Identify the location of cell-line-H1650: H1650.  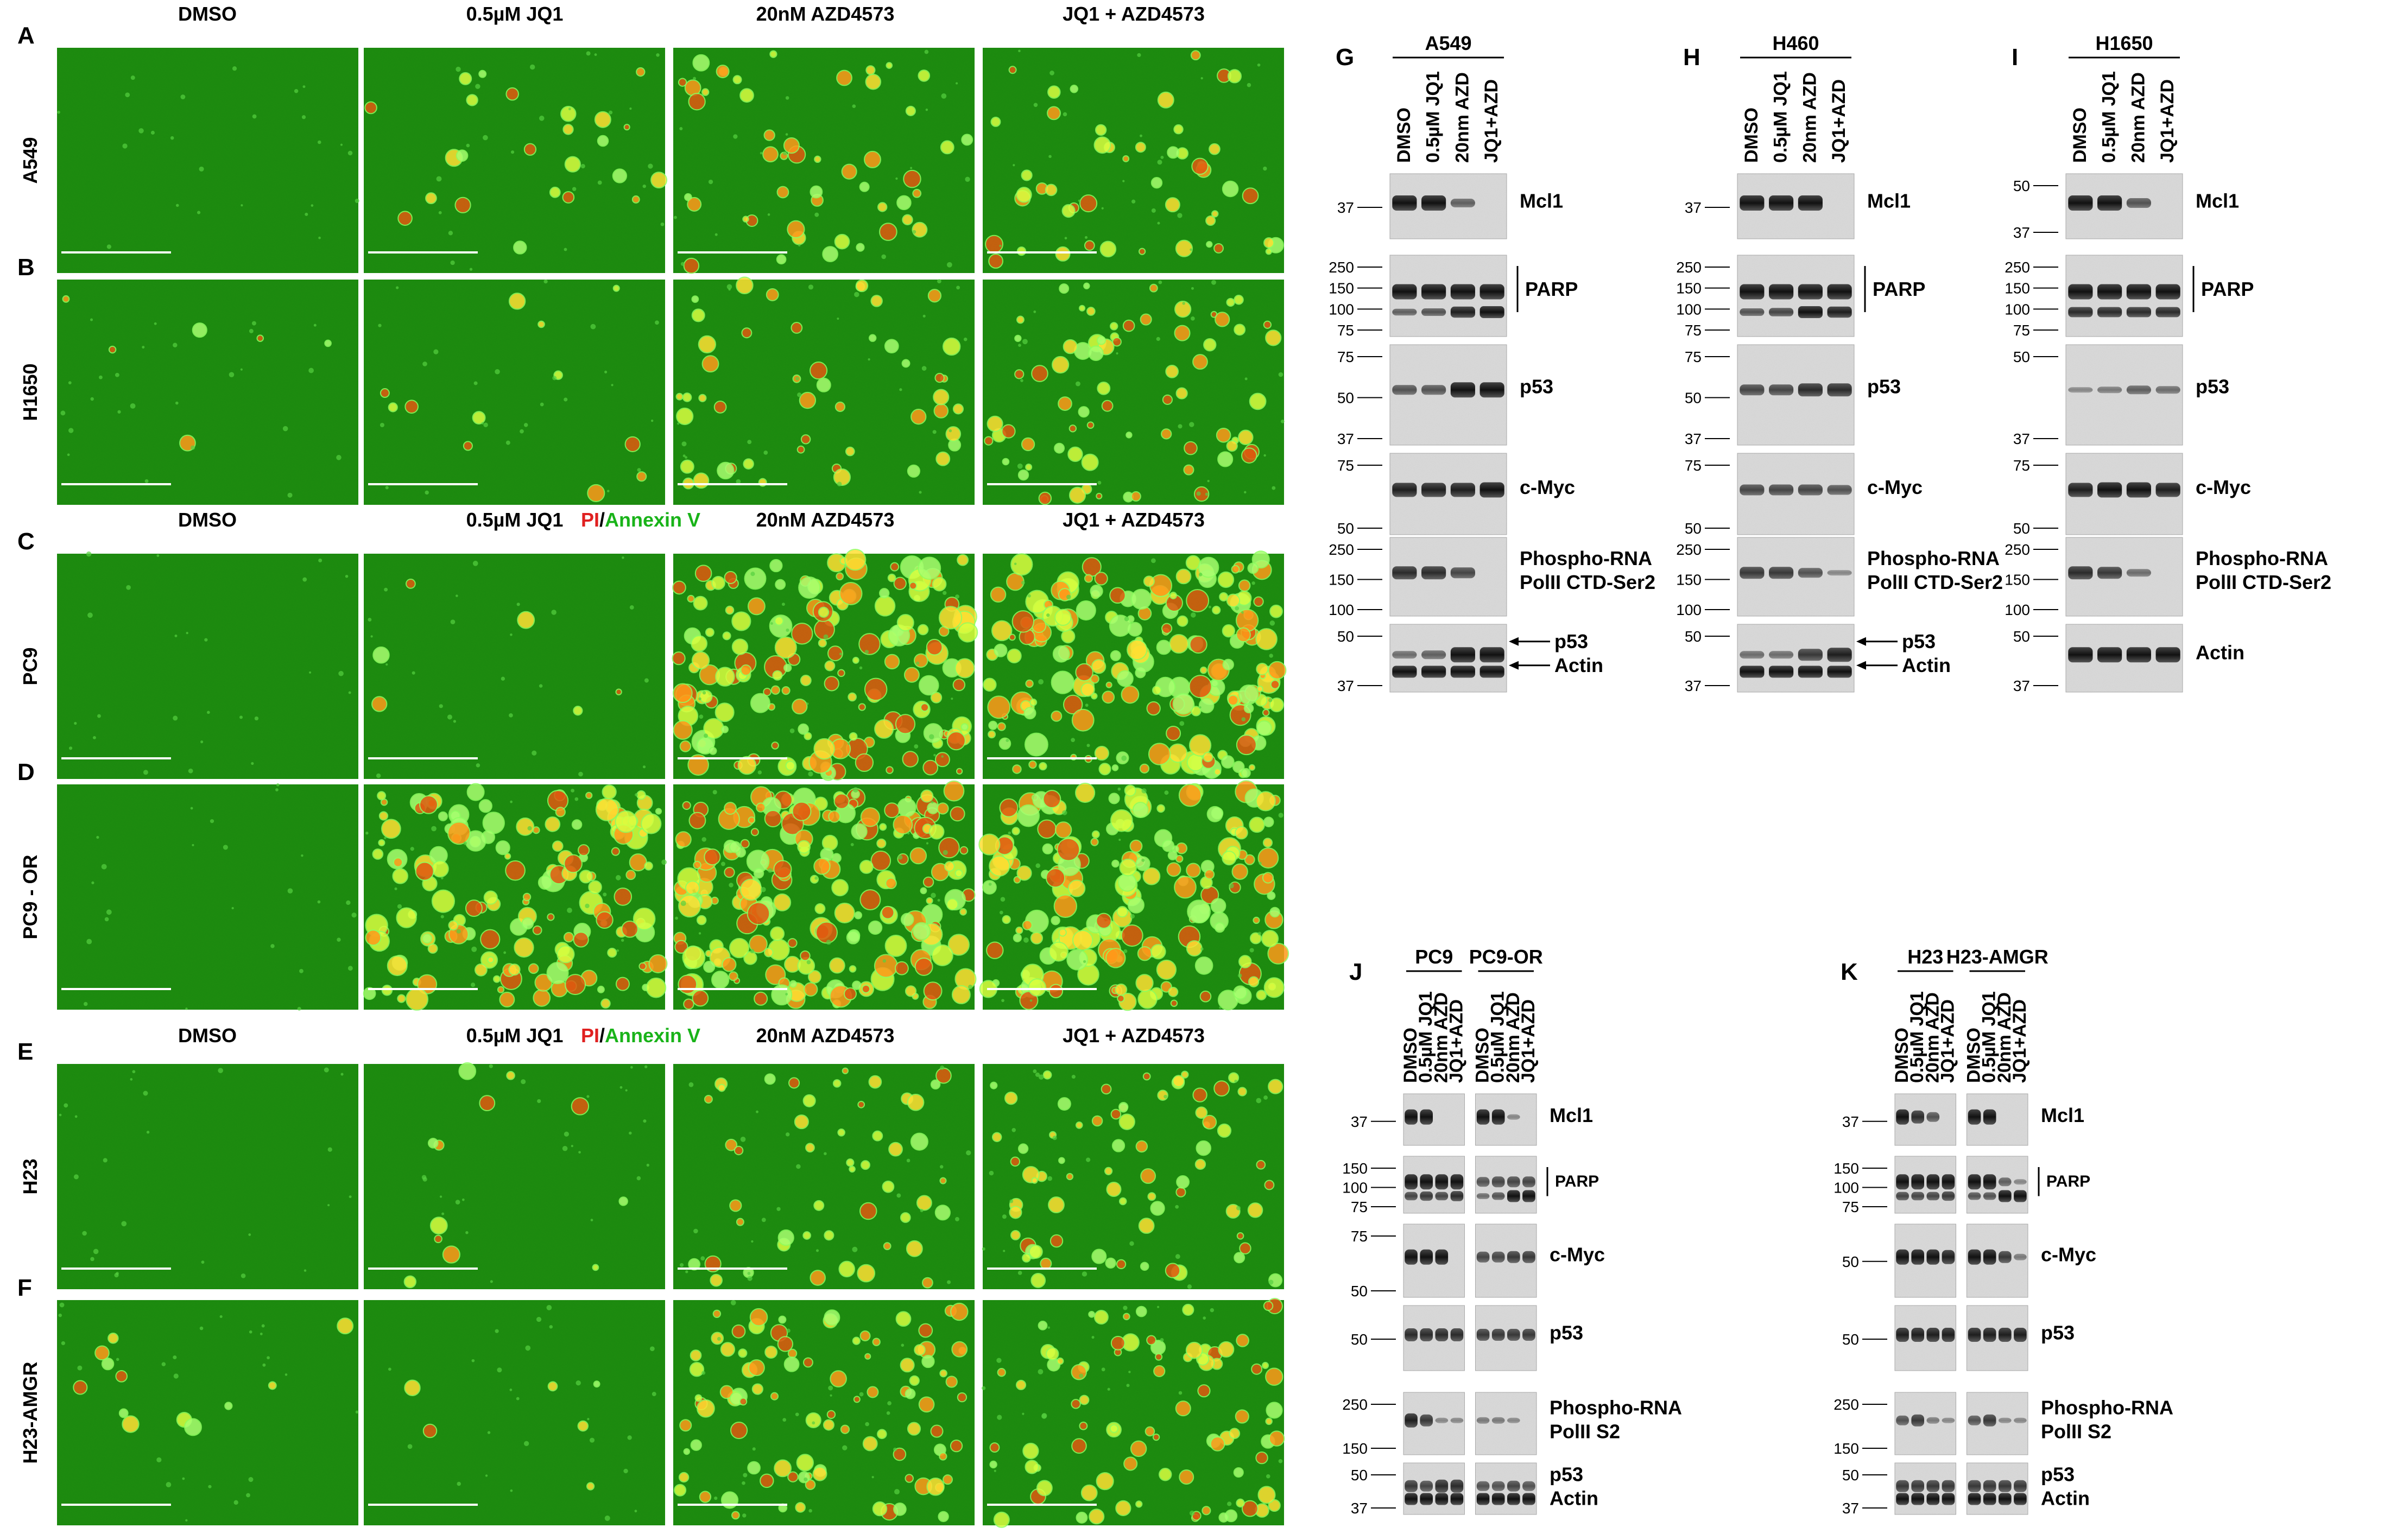
(2124, 43).